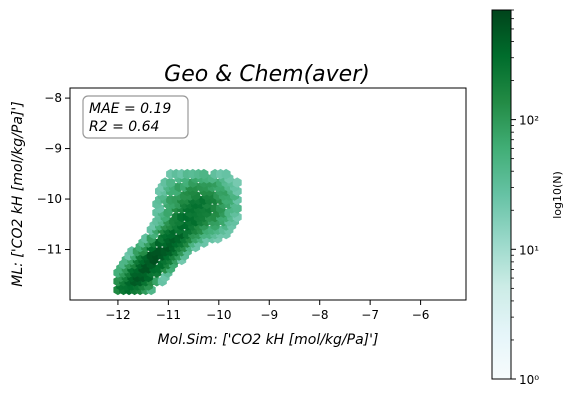 This screenshot has height=400, width=574. What do you see at coordinates (529, 380) in the screenshot?
I see `colorbar-tick-label: 10⁰` at bounding box center [529, 380].